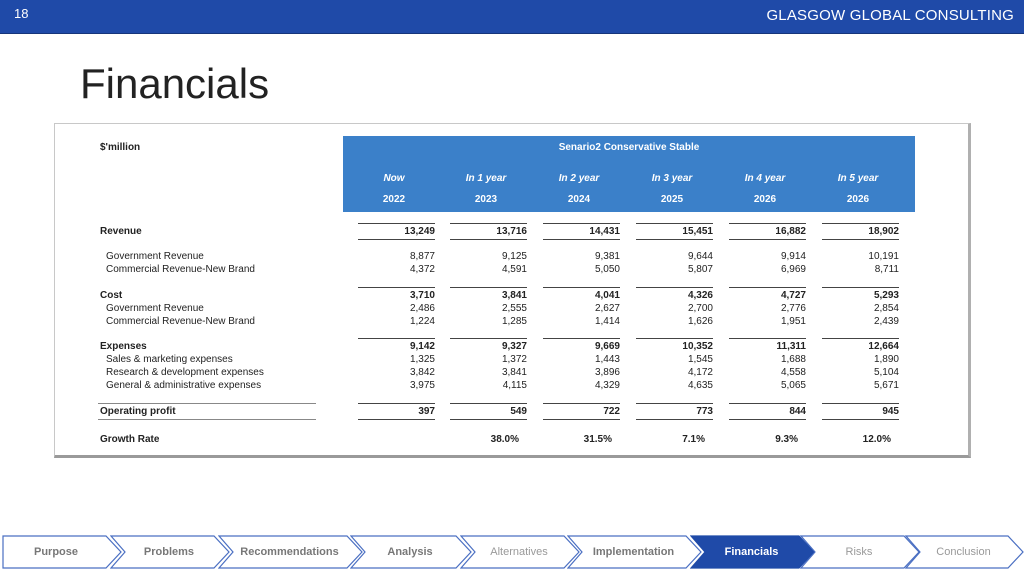 This screenshot has height=576, width=1024. I want to click on nav-step-problems: Problems, so click(170, 552).